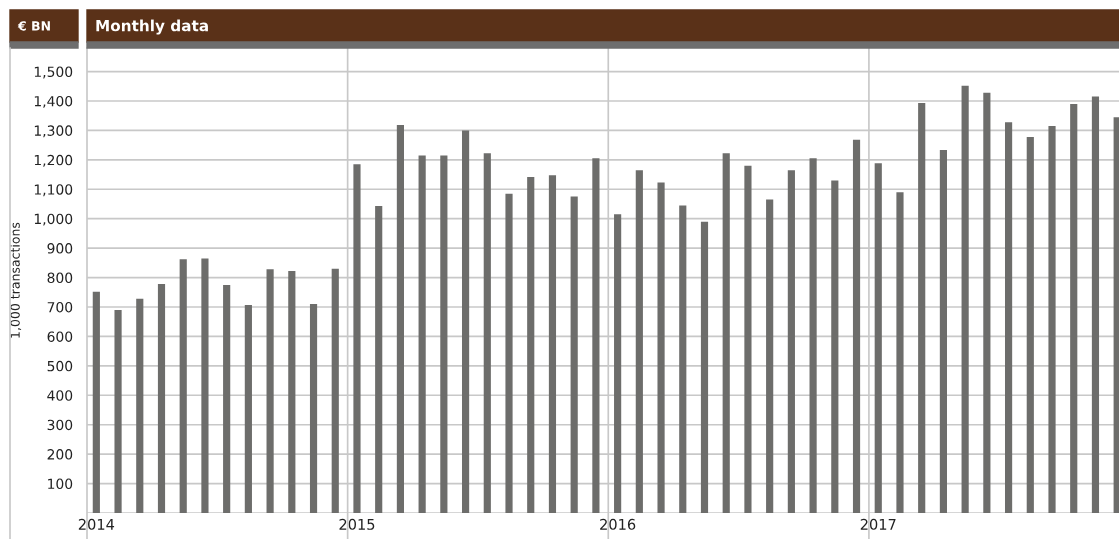 Image resolution: width=1119 pixels, height=539 pixels. Describe the element at coordinates (53, 72) in the screenshot. I see `y-tick-label: 1,500` at that location.